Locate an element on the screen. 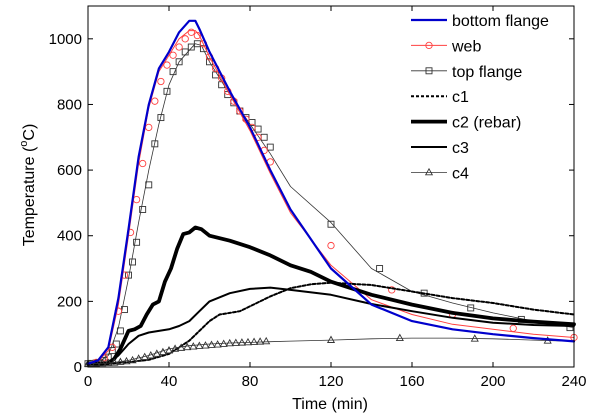 This screenshot has width=598, height=418. x-tick-label: 240 is located at coordinates (573, 381).